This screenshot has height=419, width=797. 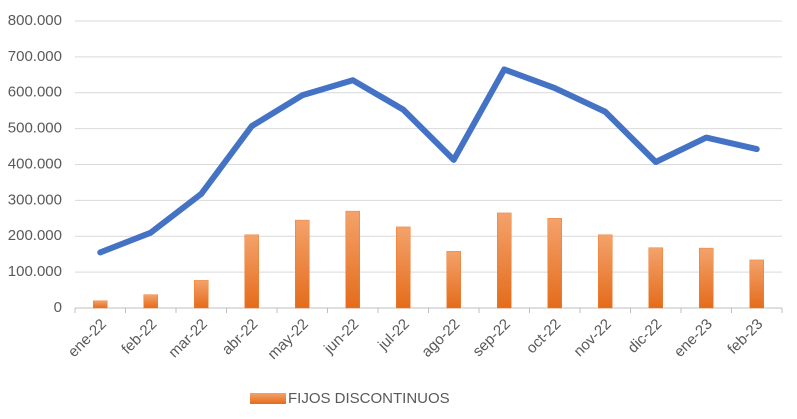 What do you see at coordinates (35, 271) in the screenshot?
I see `y-tick-label: 100.000` at bounding box center [35, 271].